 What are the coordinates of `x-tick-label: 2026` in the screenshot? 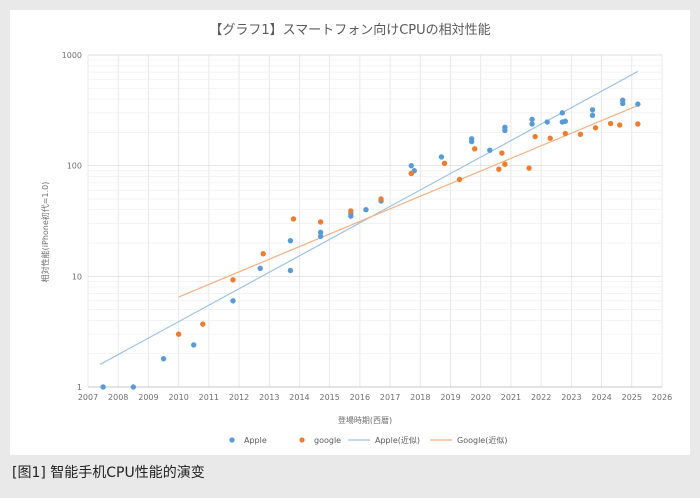 It's located at (662, 397).